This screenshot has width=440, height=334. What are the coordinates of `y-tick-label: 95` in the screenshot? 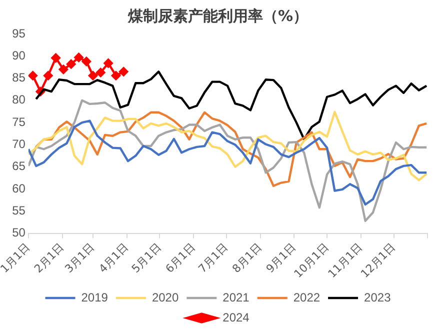 It's located at (19, 33).